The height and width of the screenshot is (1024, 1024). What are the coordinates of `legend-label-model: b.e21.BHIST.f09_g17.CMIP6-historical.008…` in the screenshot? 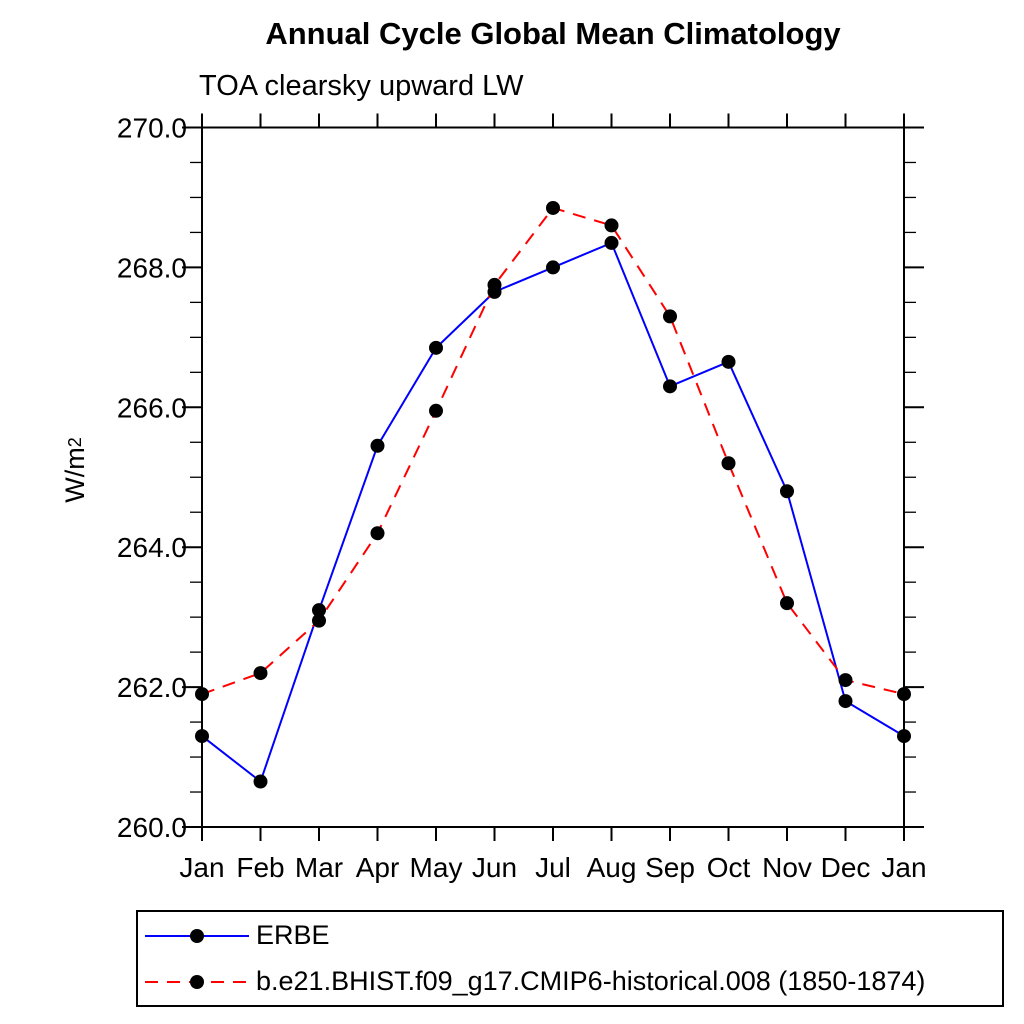 It's located at (591, 981).